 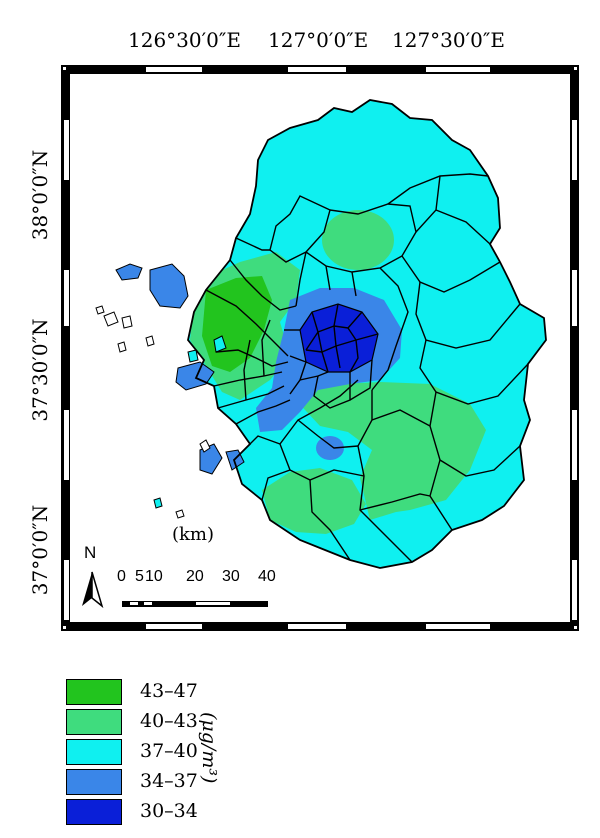 I want to click on legend-label: 43–47, so click(x=169, y=691).